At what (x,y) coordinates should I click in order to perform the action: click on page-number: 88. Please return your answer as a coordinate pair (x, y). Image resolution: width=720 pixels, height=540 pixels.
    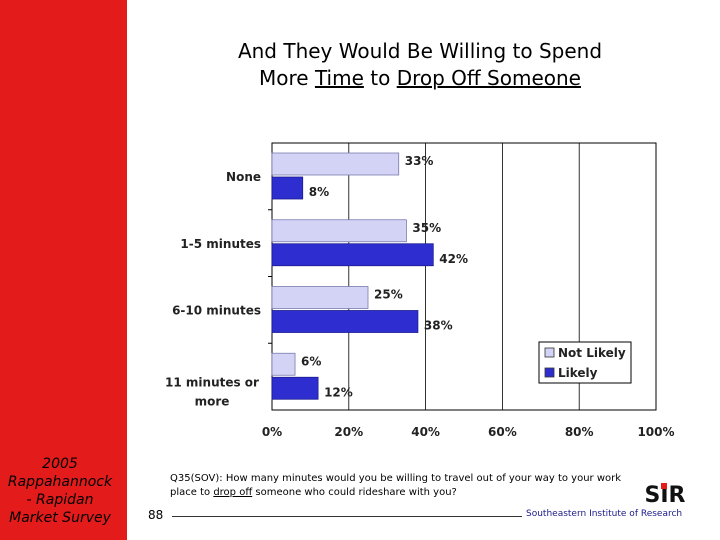
    Looking at the image, I should click on (156, 515).